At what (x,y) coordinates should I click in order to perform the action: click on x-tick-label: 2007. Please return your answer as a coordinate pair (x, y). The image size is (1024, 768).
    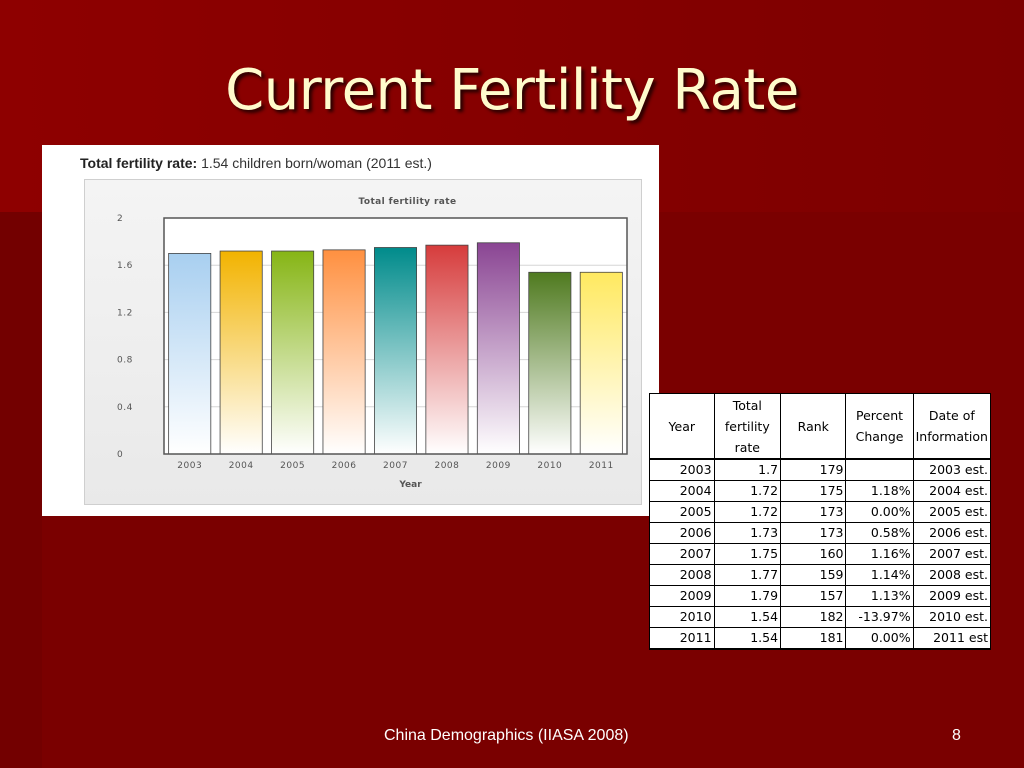
    Looking at the image, I should click on (395, 466).